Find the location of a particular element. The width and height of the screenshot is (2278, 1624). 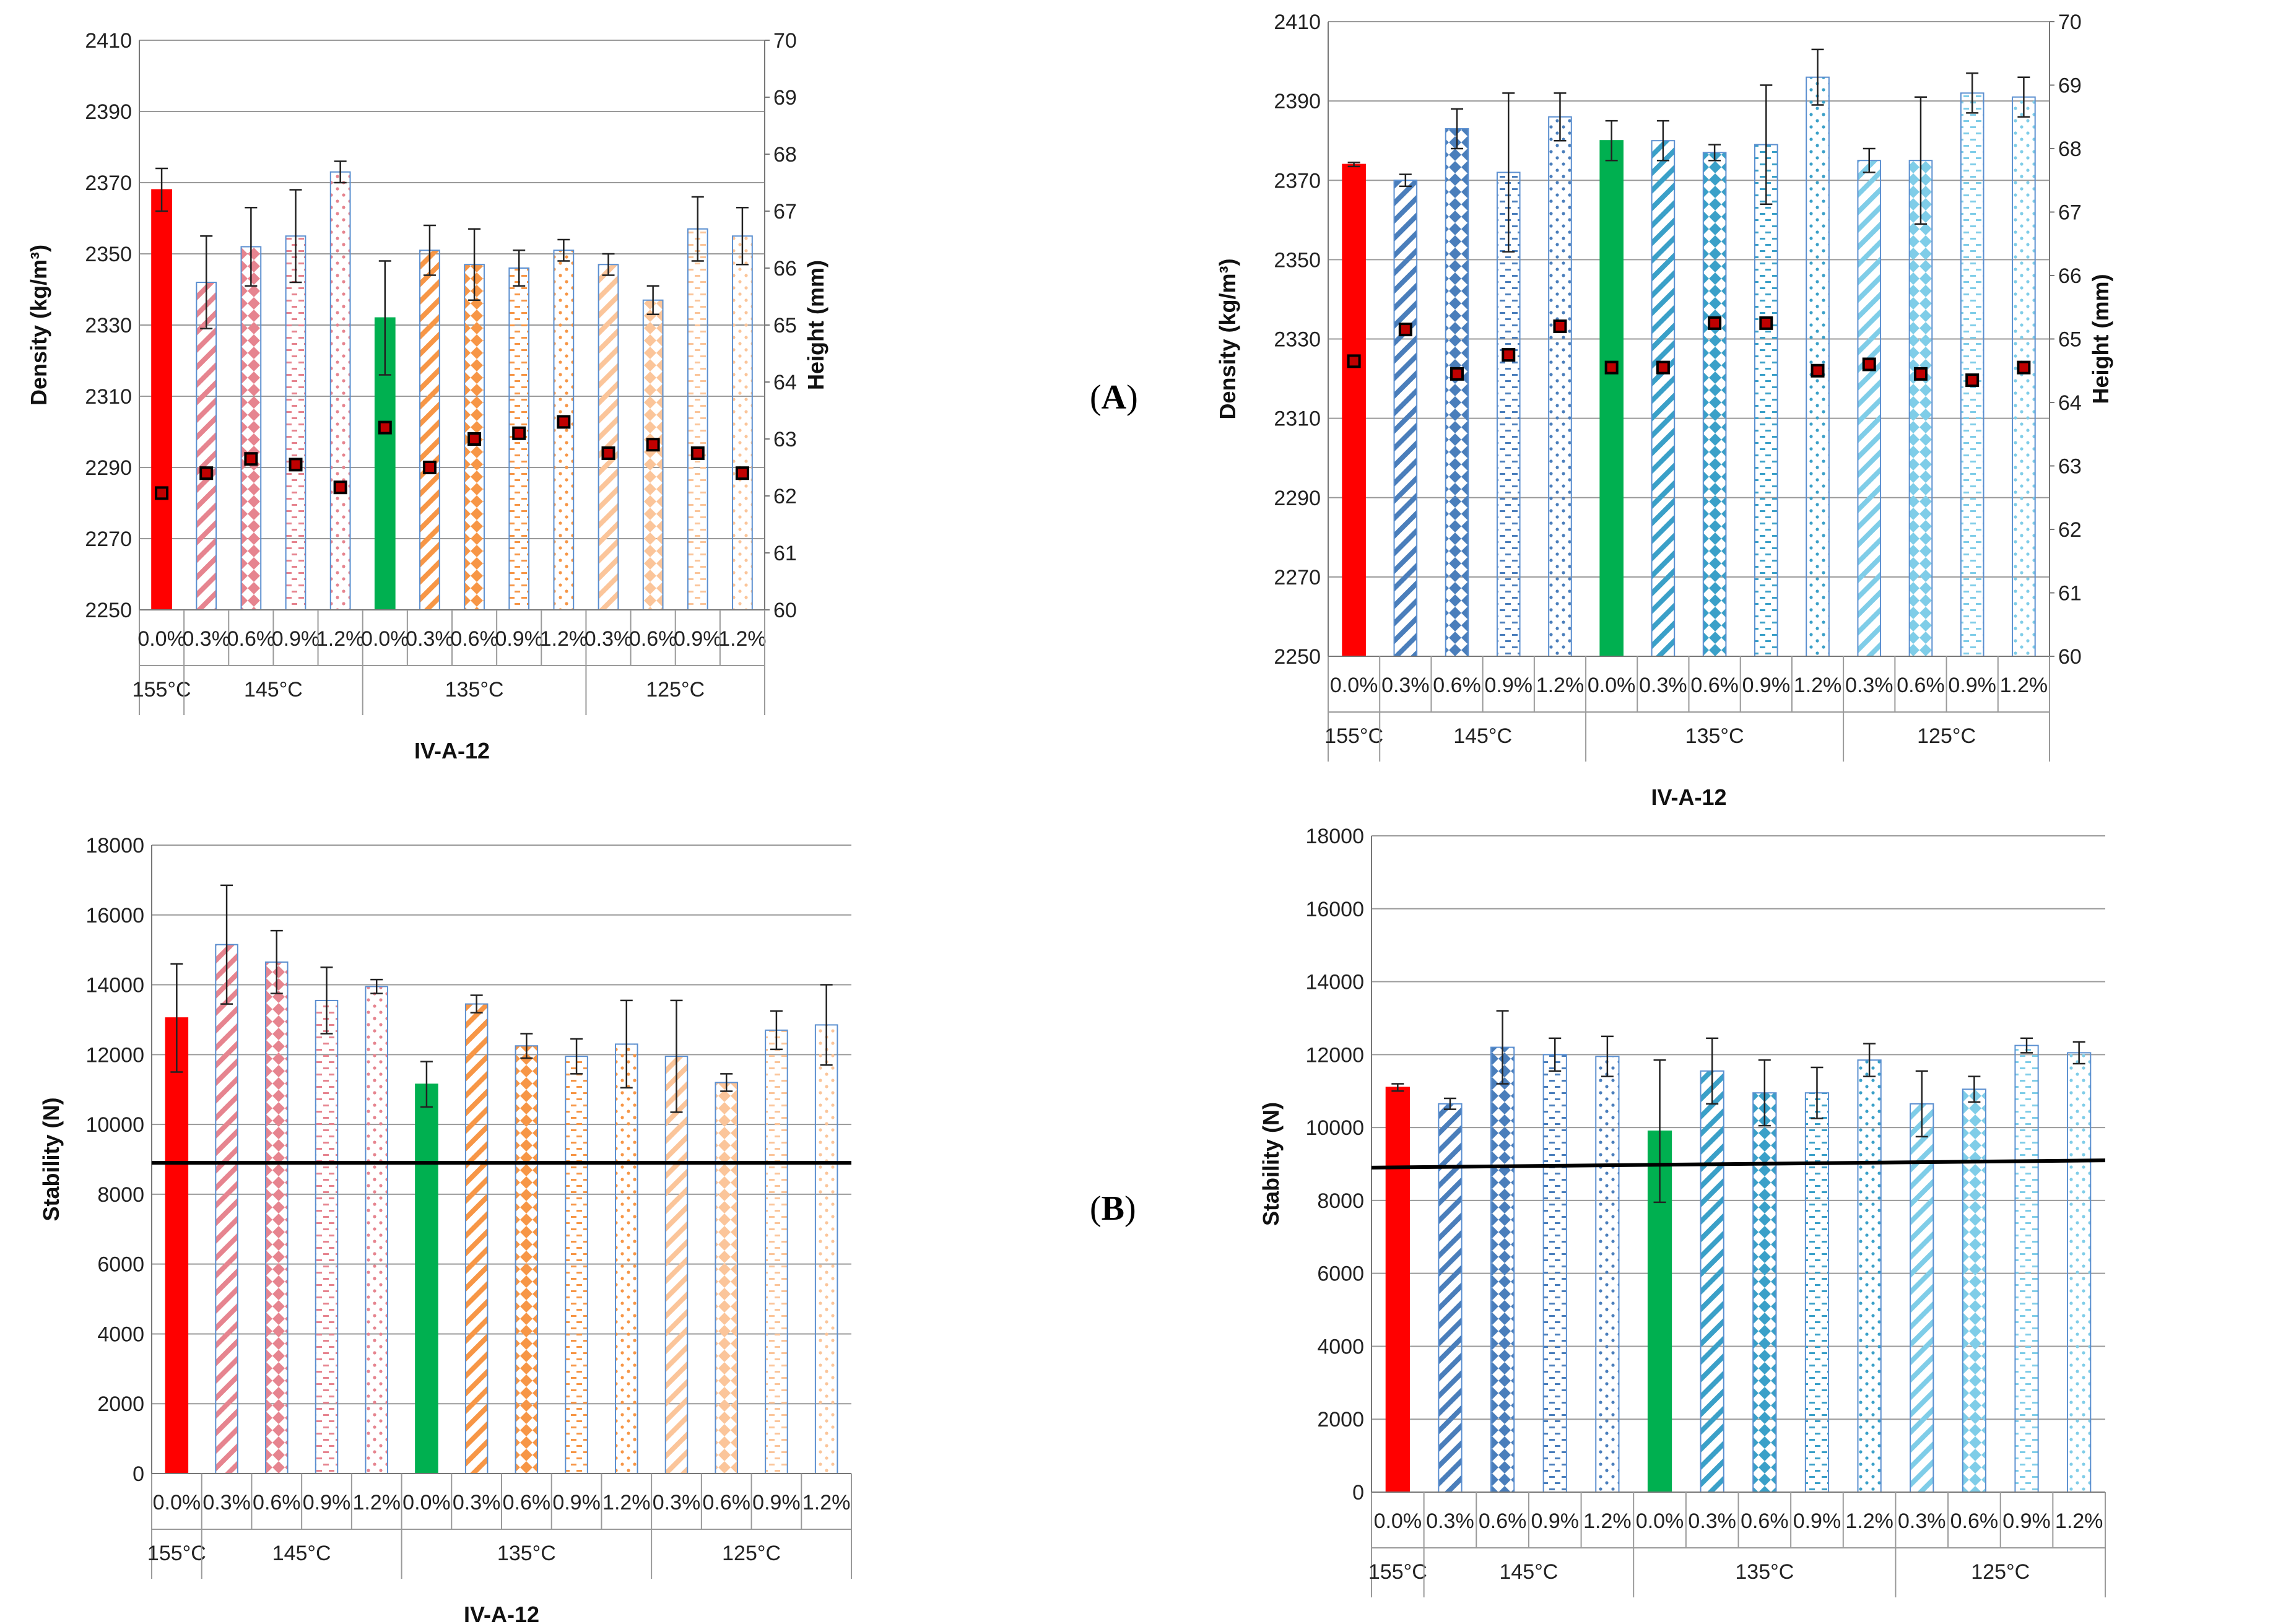

y-tick-label: 2390 is located at coordinates (1298, 102).